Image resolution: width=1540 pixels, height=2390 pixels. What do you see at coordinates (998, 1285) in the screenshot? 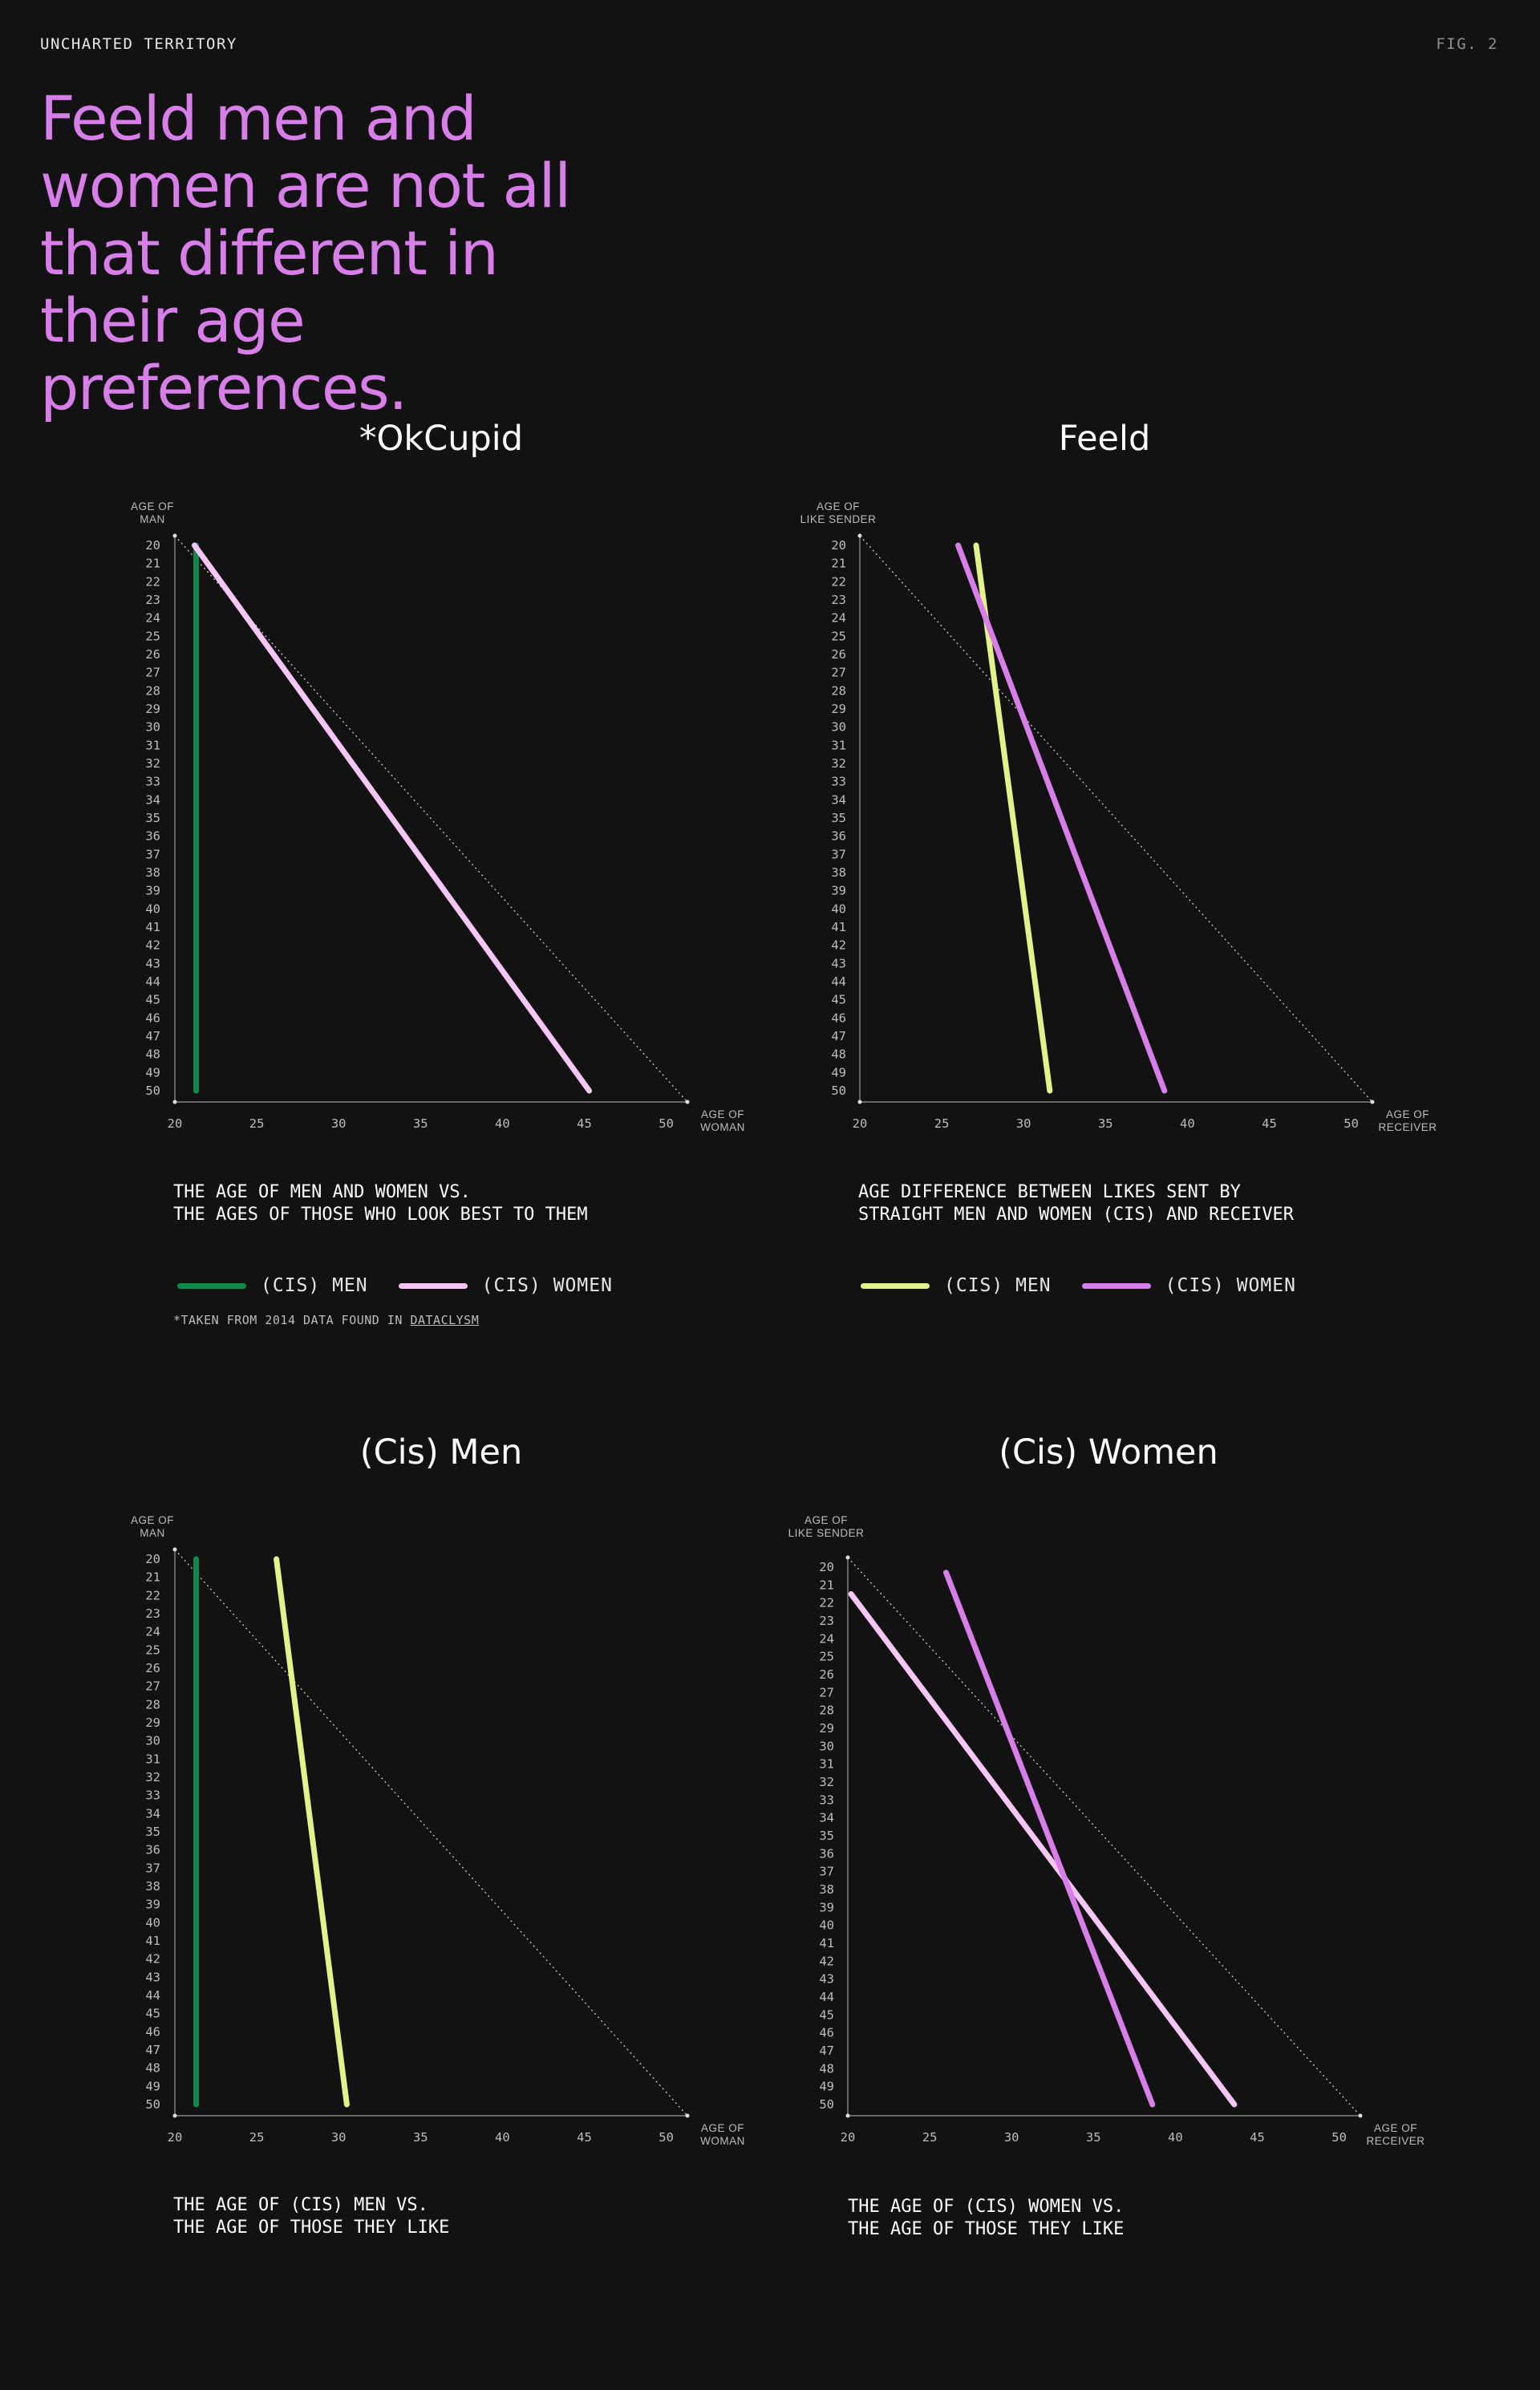
I see `legend-label-men: (CIS) MEN` at bounding box center [998, 1285].